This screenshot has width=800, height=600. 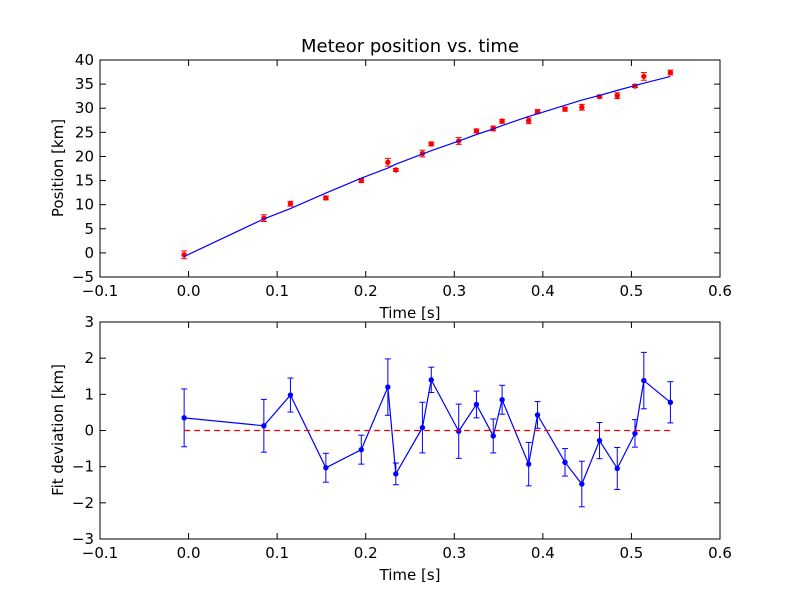 What do you see at coordinates (100, 553) in the screenshot?
I see `deviation-x-tick-label: −0.1` at bounding box center [100, 553].